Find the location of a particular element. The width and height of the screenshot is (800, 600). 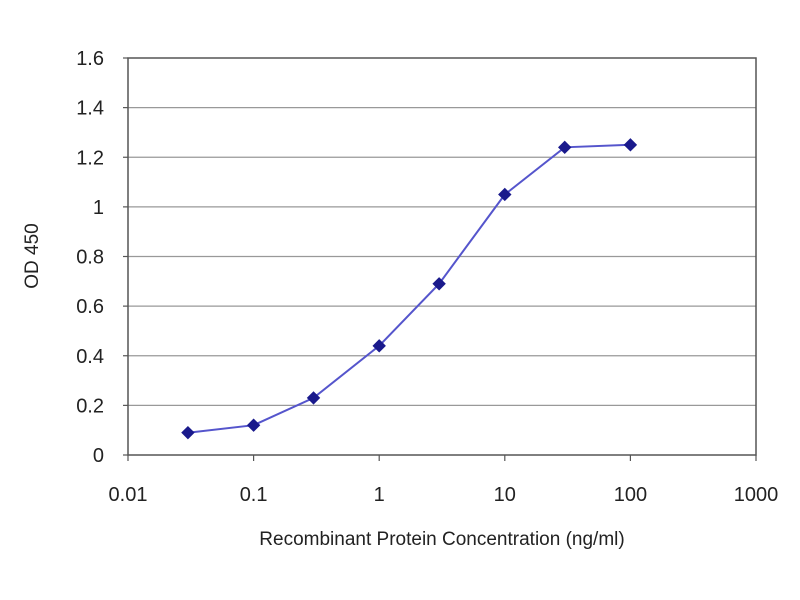

x-tick-label: 0.01 is located at coordinates (128, 495).